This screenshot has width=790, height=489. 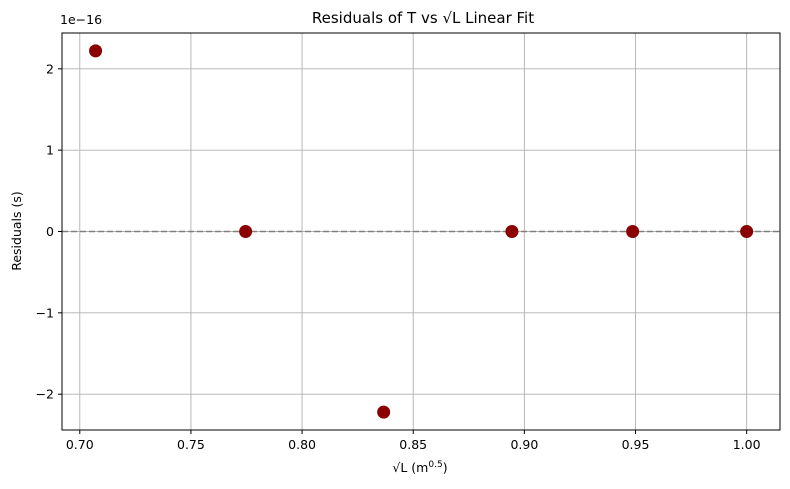 I want to click on x-tick-label: 0.85, so click(x=413, y=444).